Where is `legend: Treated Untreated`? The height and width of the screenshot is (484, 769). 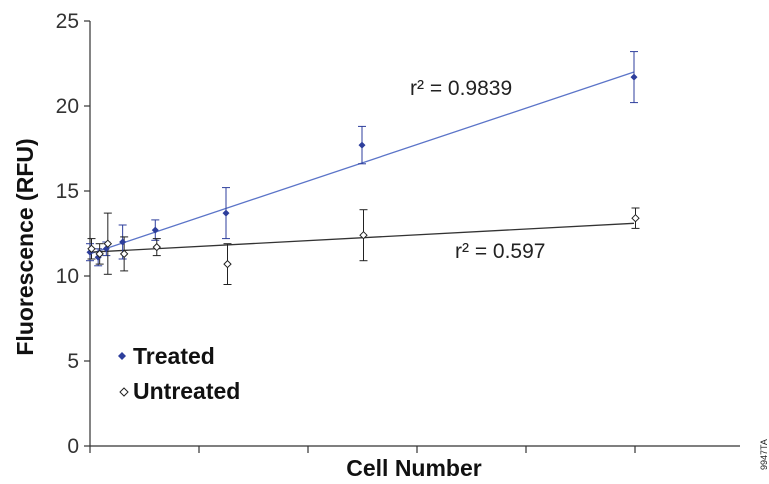 legend: Treated Untreated is located at coordinates (179, 373).